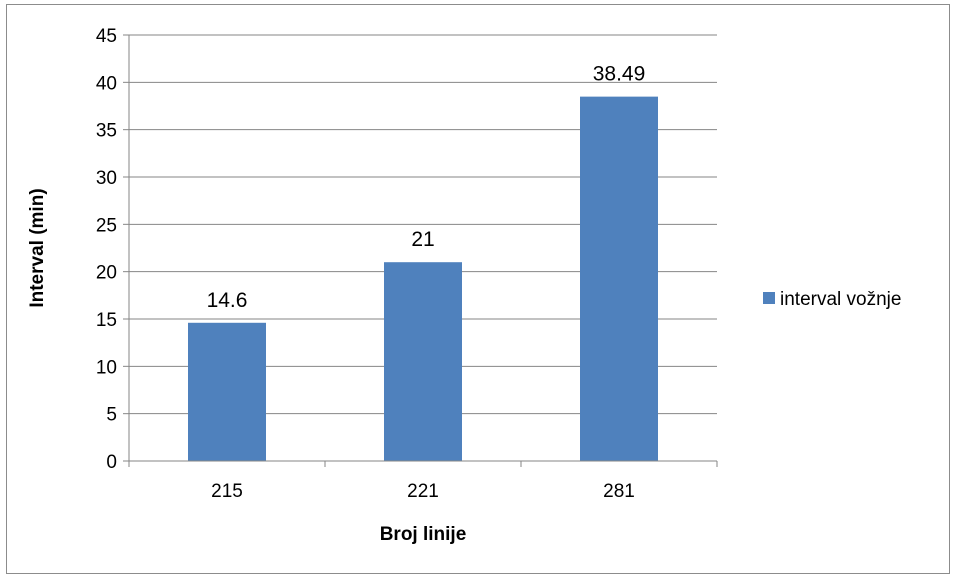  What do you see at coordinates (423, 534) in the screenshot?
I see `x-axis-title: Broj linije` at bounding box center [423, 534].